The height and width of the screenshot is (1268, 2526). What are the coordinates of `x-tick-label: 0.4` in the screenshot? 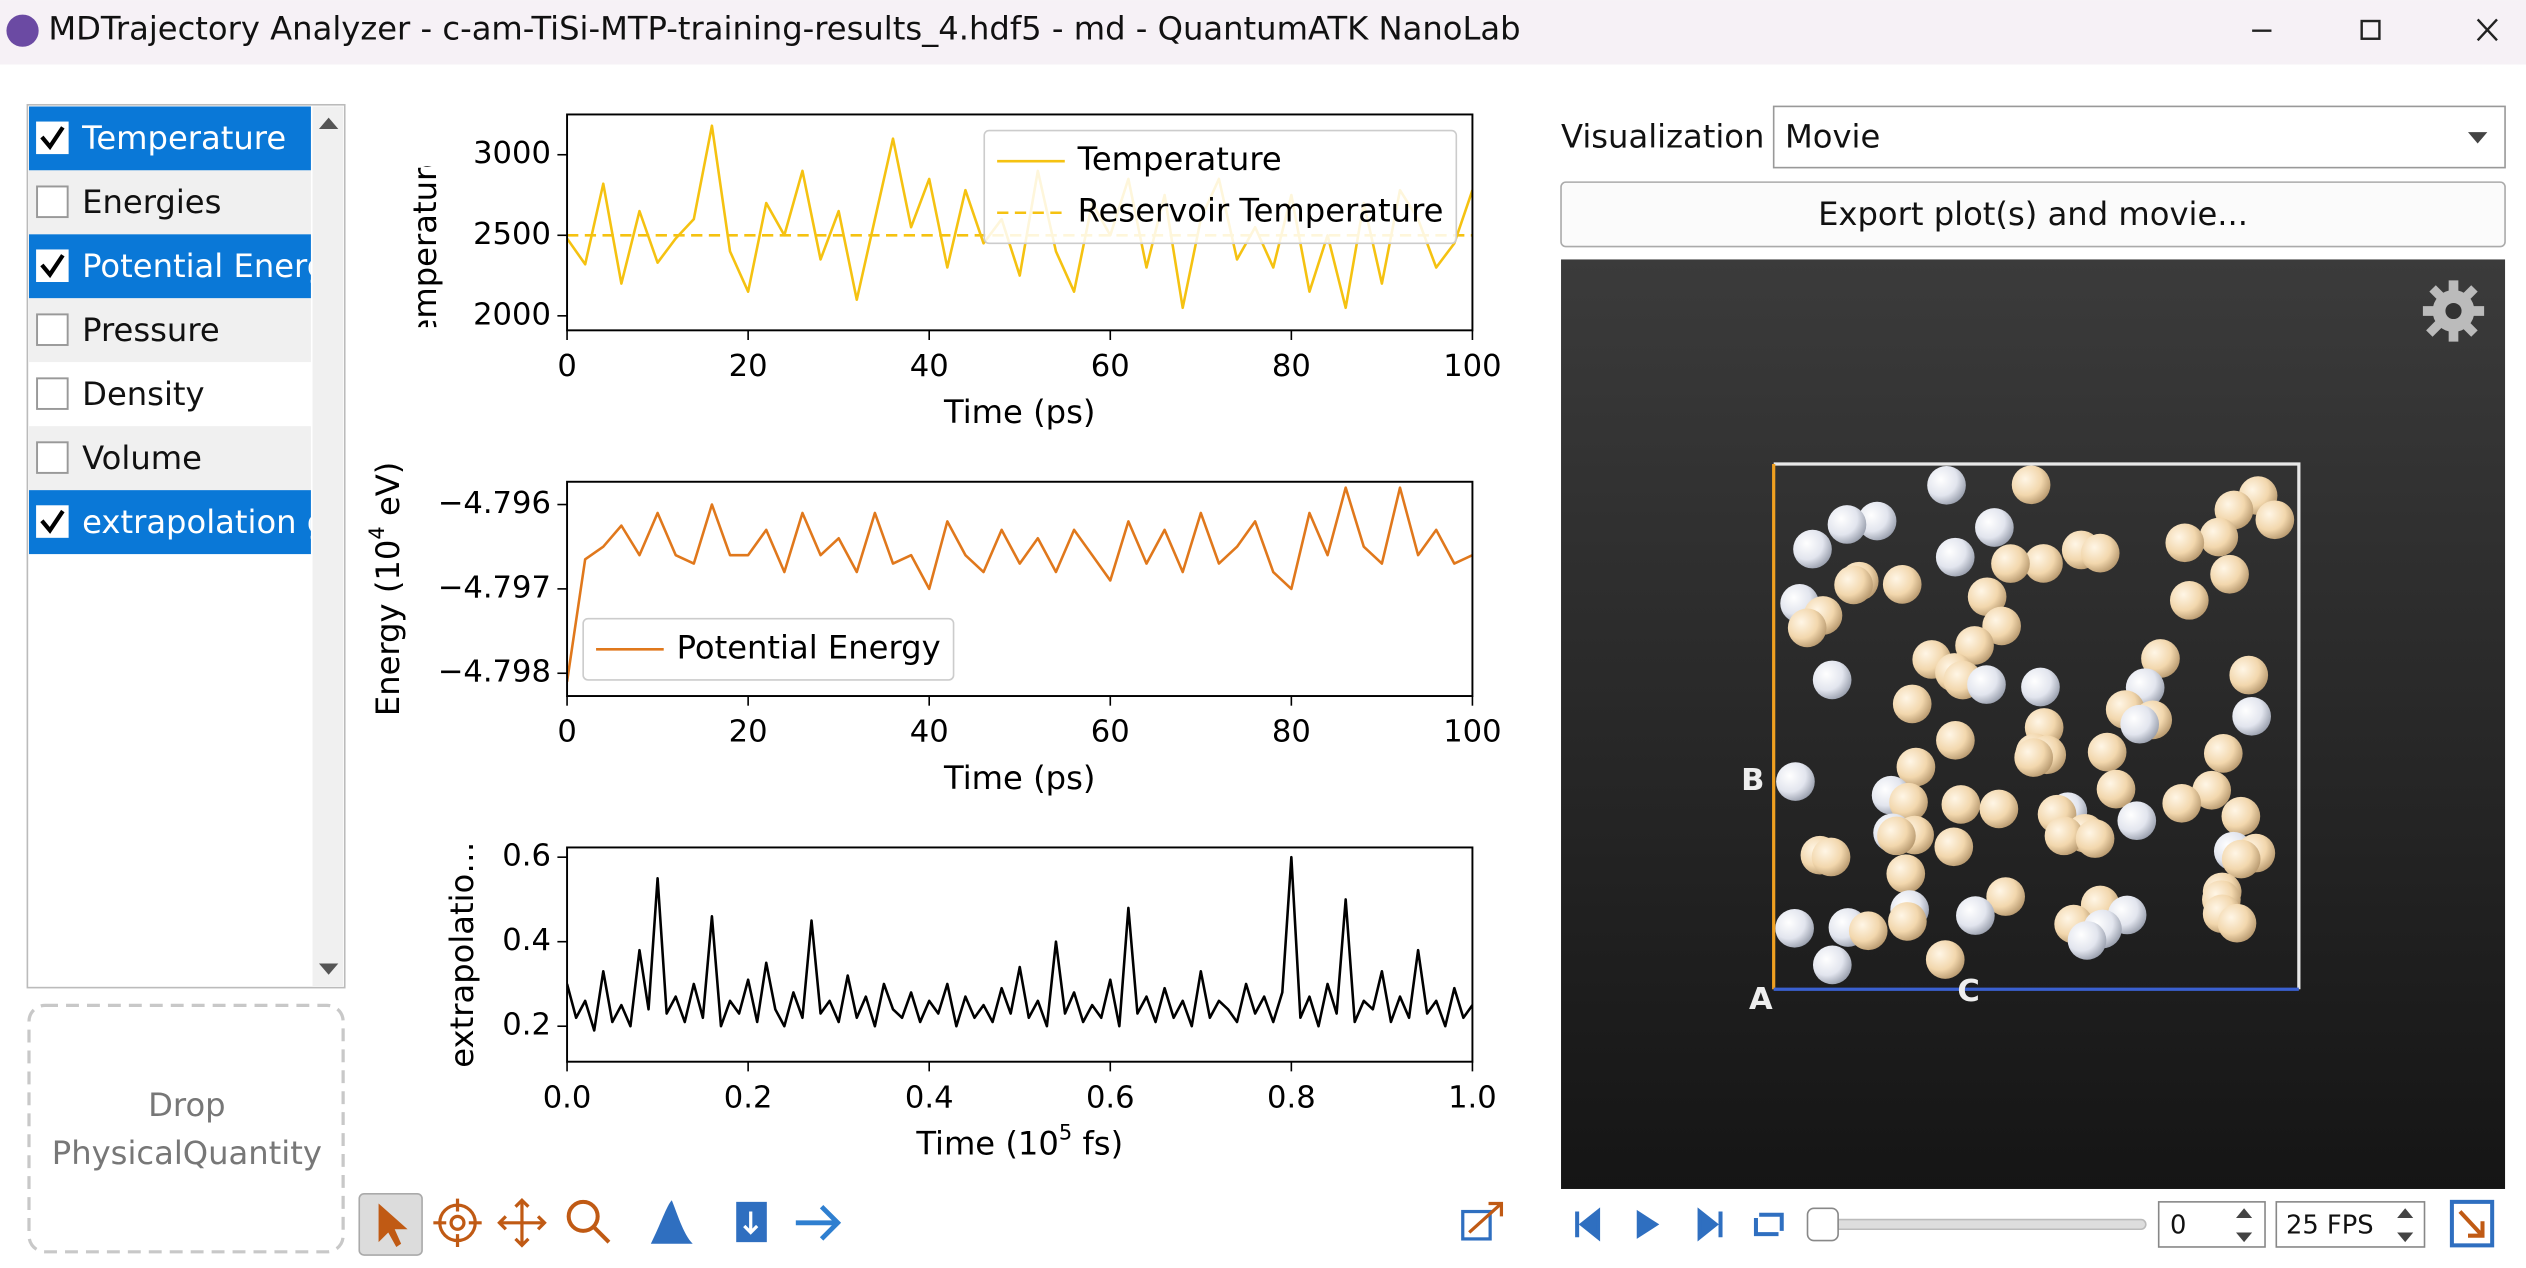 It's located at (929, 1097).